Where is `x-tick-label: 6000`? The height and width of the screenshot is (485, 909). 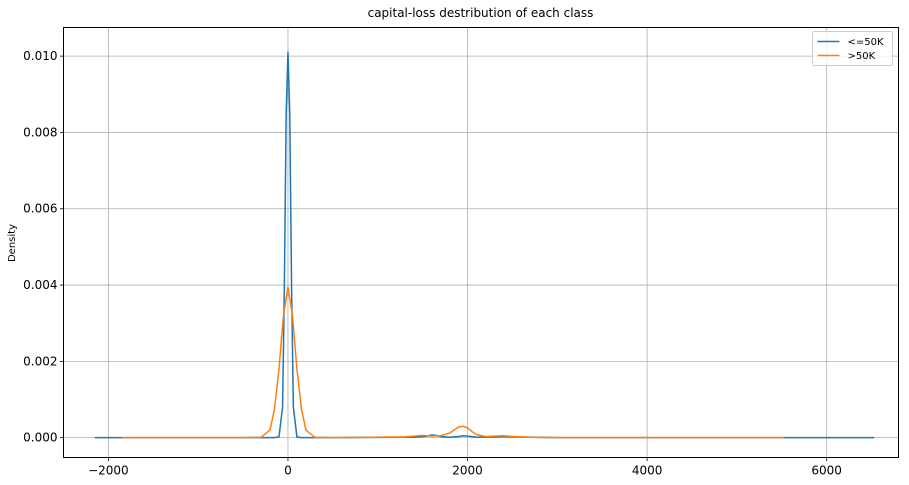 x-tick-label: 6000 is located at coordinates (826, 471).